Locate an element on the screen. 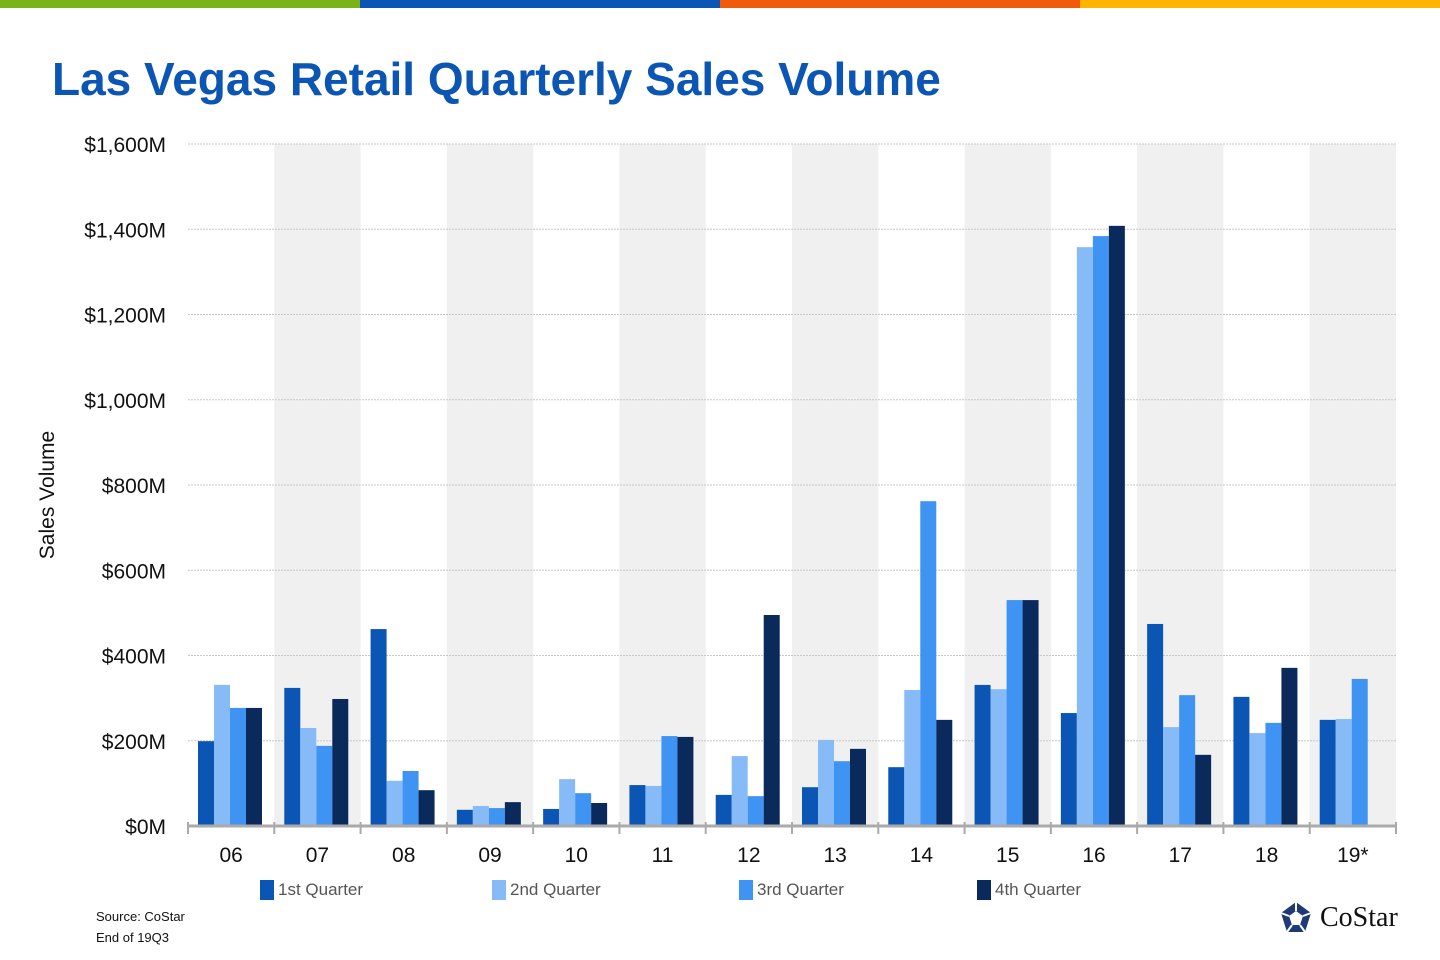 This screenshot has height=960, width=1440. bar-17-q4 is located at coordinates (1203, 790).